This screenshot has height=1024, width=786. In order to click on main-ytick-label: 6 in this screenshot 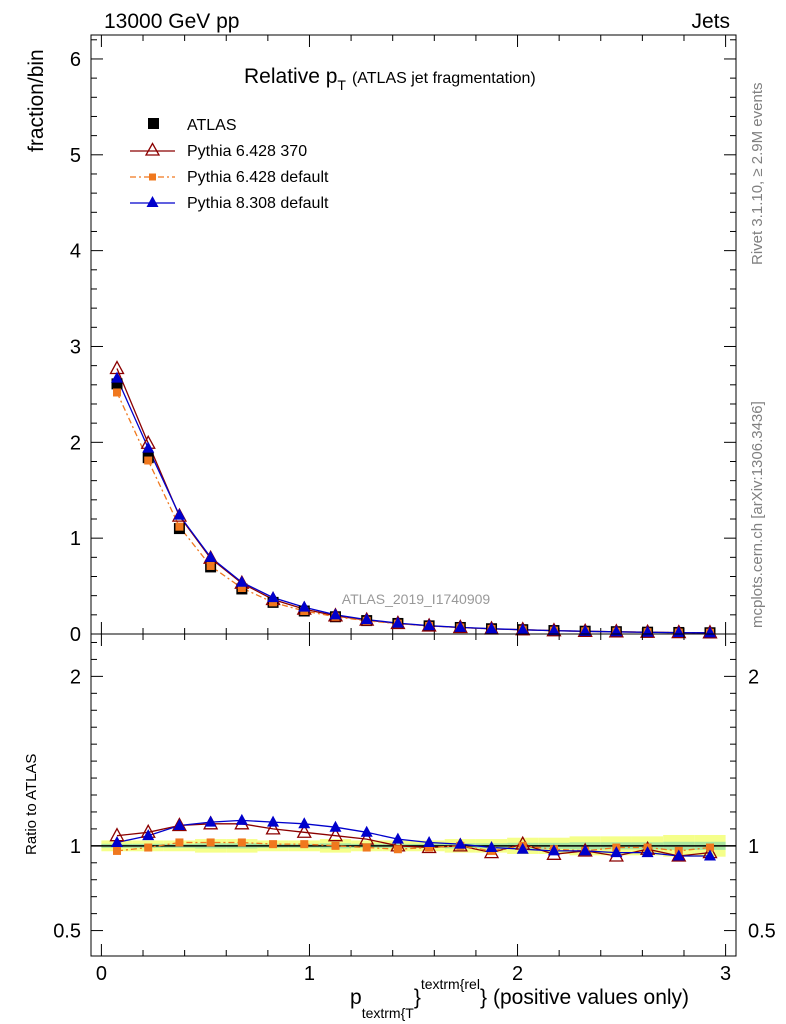, I will do `click(75, 60)`.